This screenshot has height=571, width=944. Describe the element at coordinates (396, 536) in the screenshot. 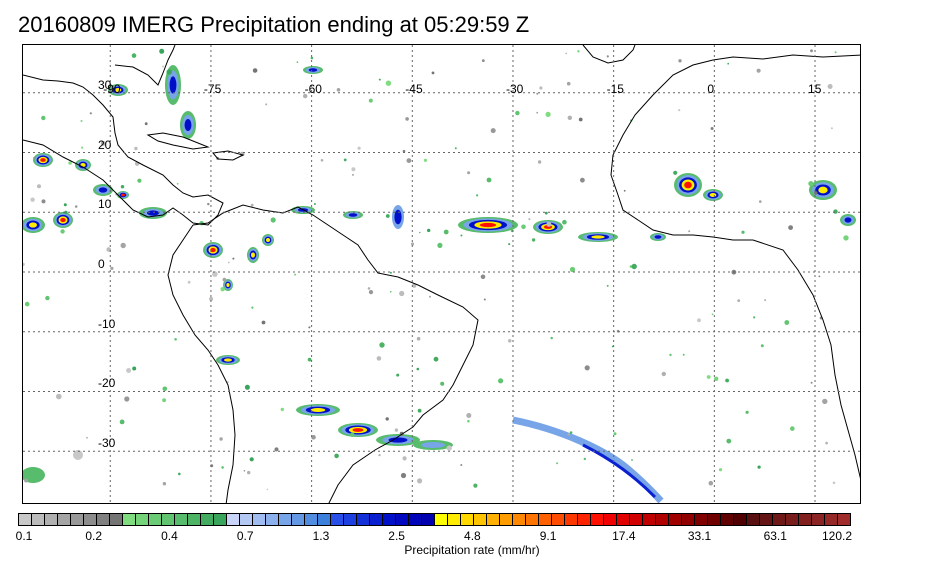

I see `colorbar-tick-label: 2.5` at that location.